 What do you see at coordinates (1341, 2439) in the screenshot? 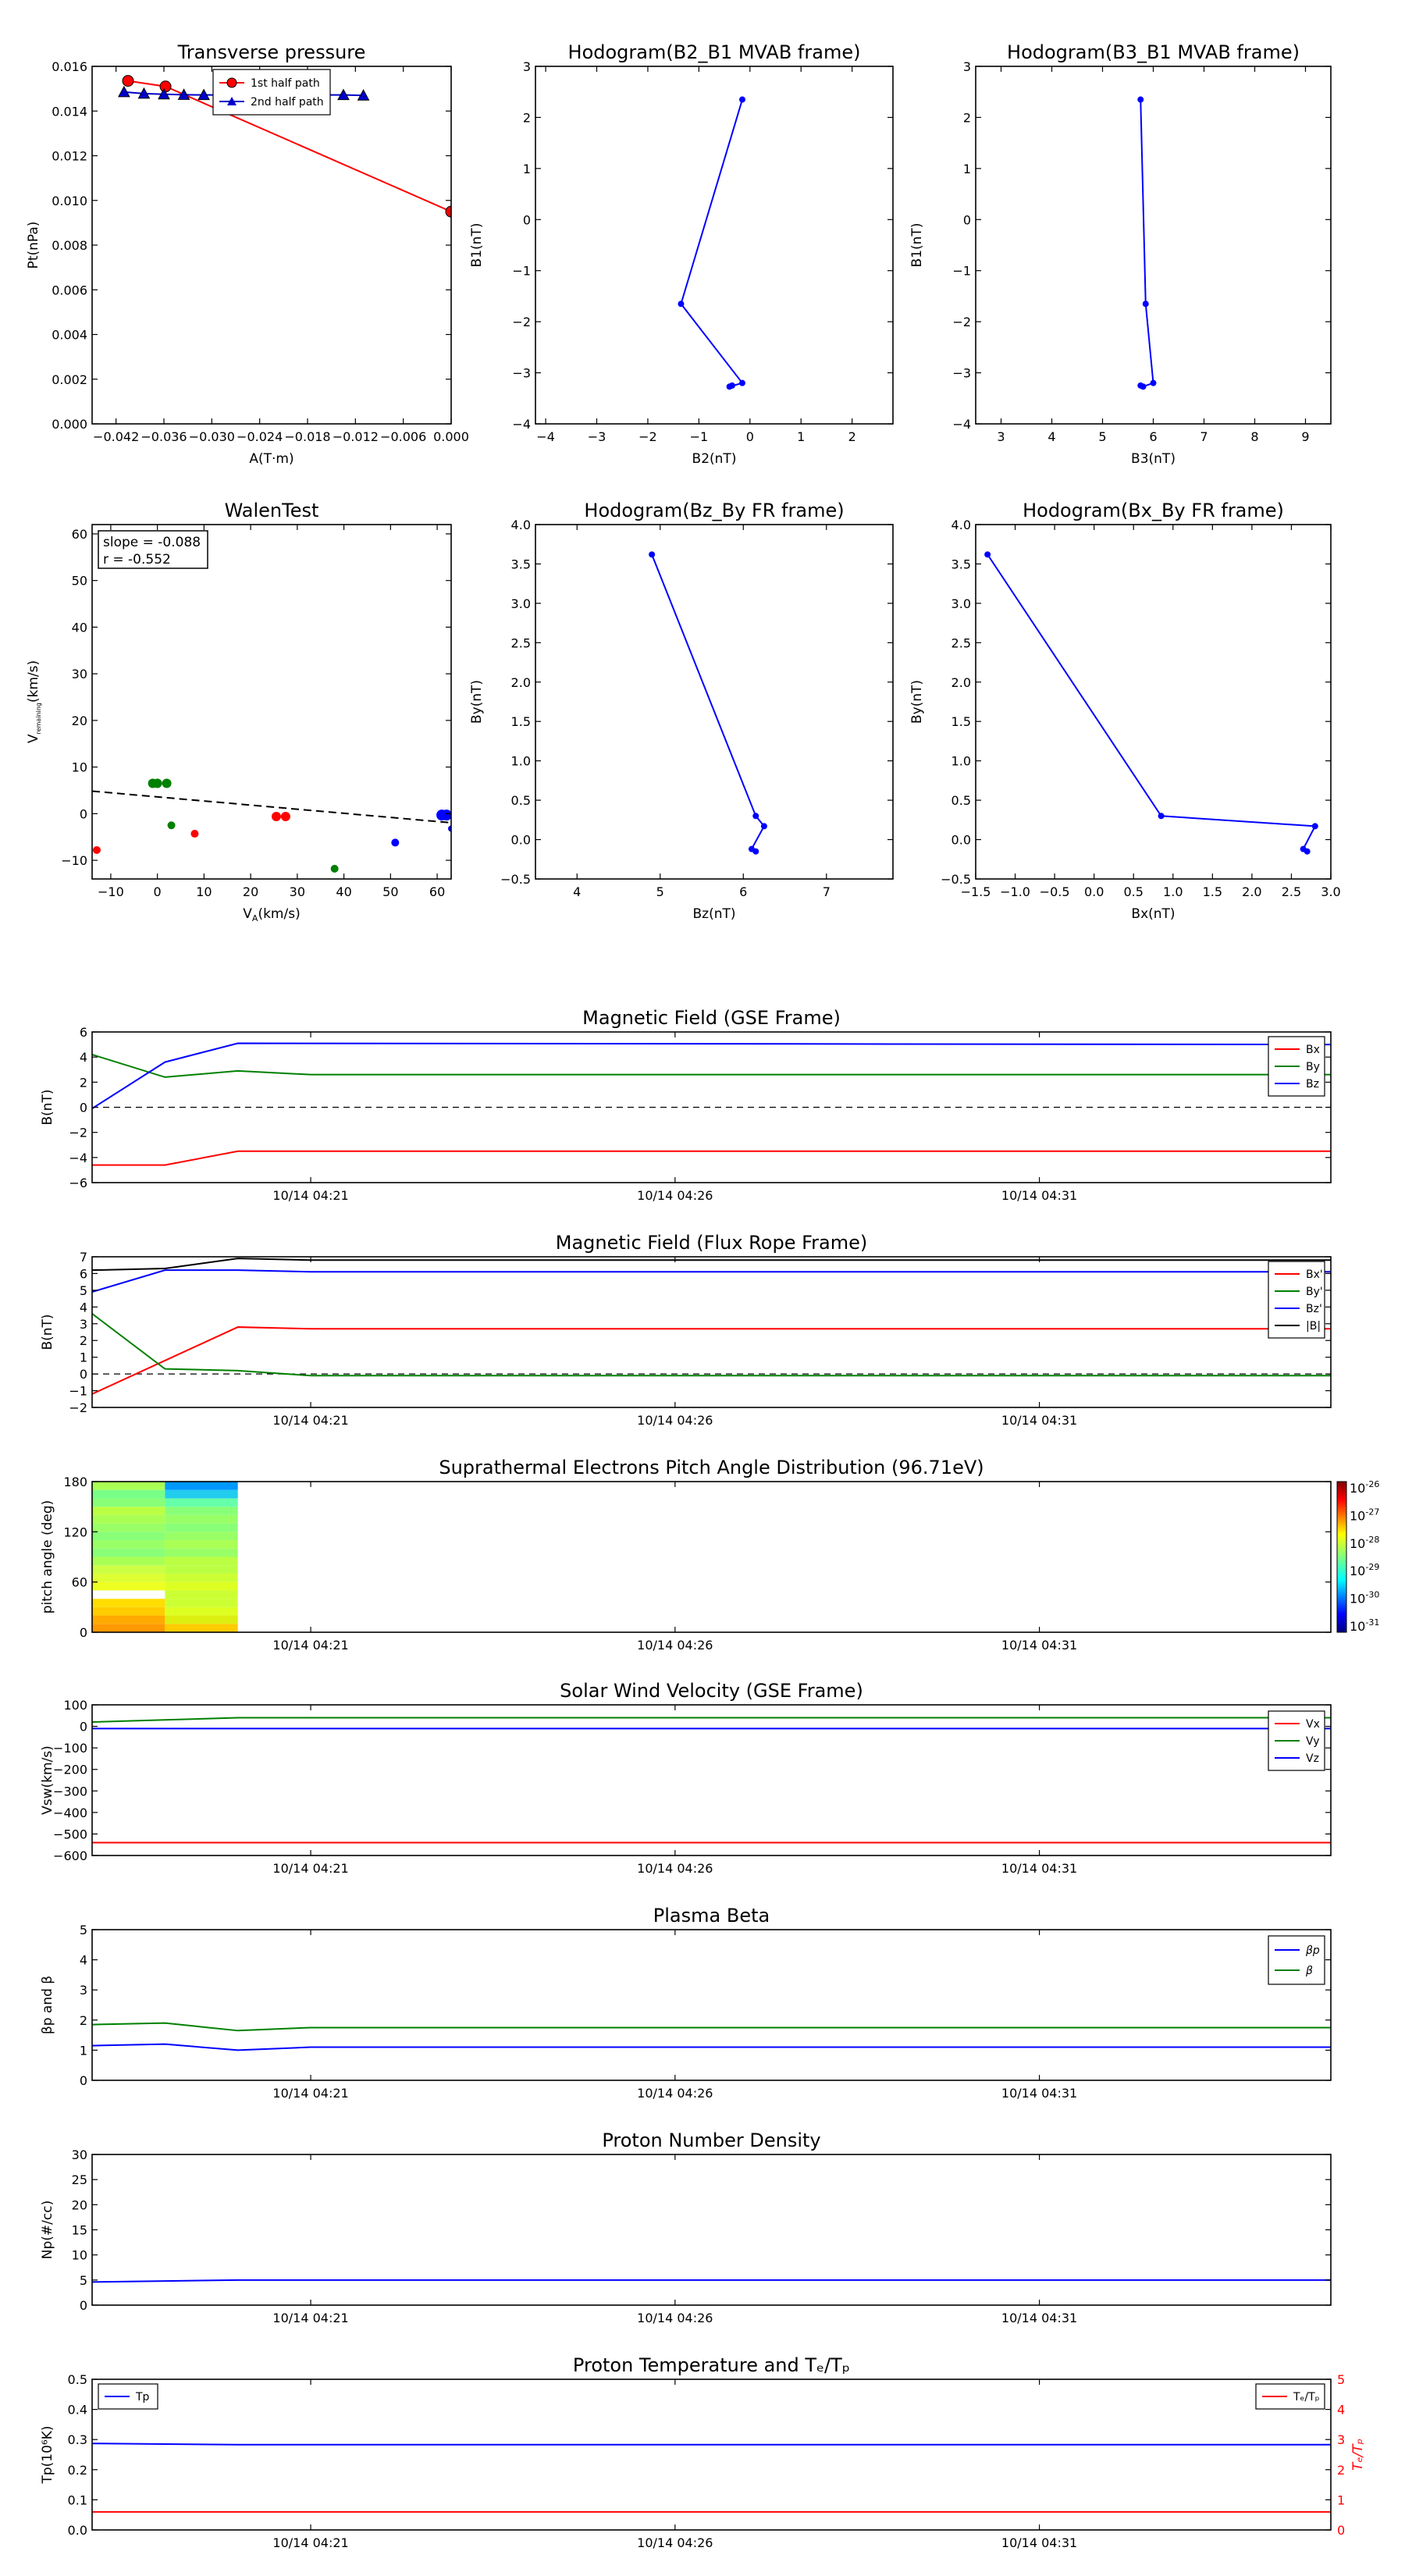
I see `y-right-tick-label: 3` at bounding box center [1341, 2439].